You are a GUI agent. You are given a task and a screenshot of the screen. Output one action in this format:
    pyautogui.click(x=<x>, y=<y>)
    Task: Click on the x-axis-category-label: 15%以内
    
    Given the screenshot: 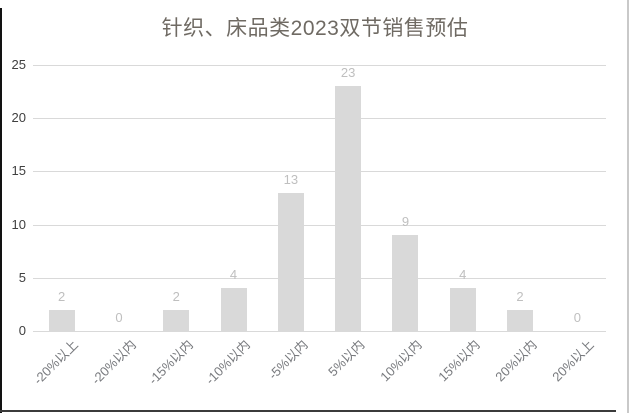 What is the action you would take?
    pyautogui.click(x=458, y=361)
    